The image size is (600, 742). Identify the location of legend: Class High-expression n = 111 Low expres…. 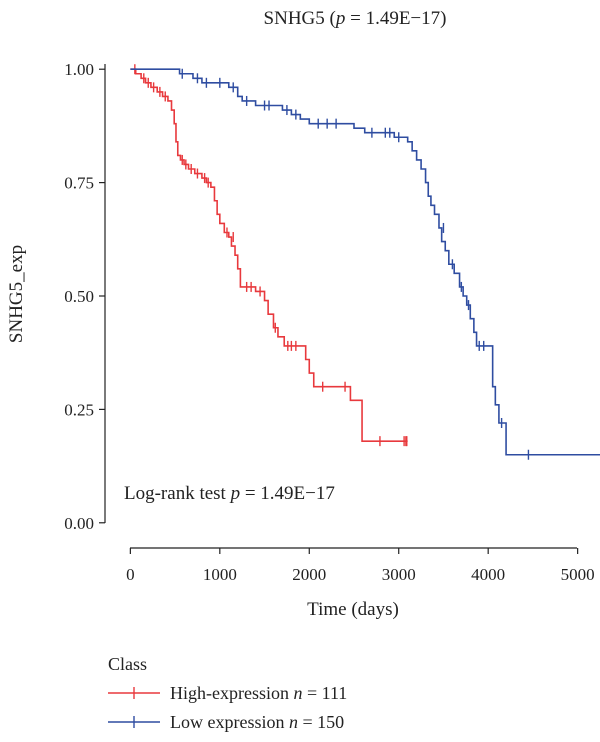
(227, 693).